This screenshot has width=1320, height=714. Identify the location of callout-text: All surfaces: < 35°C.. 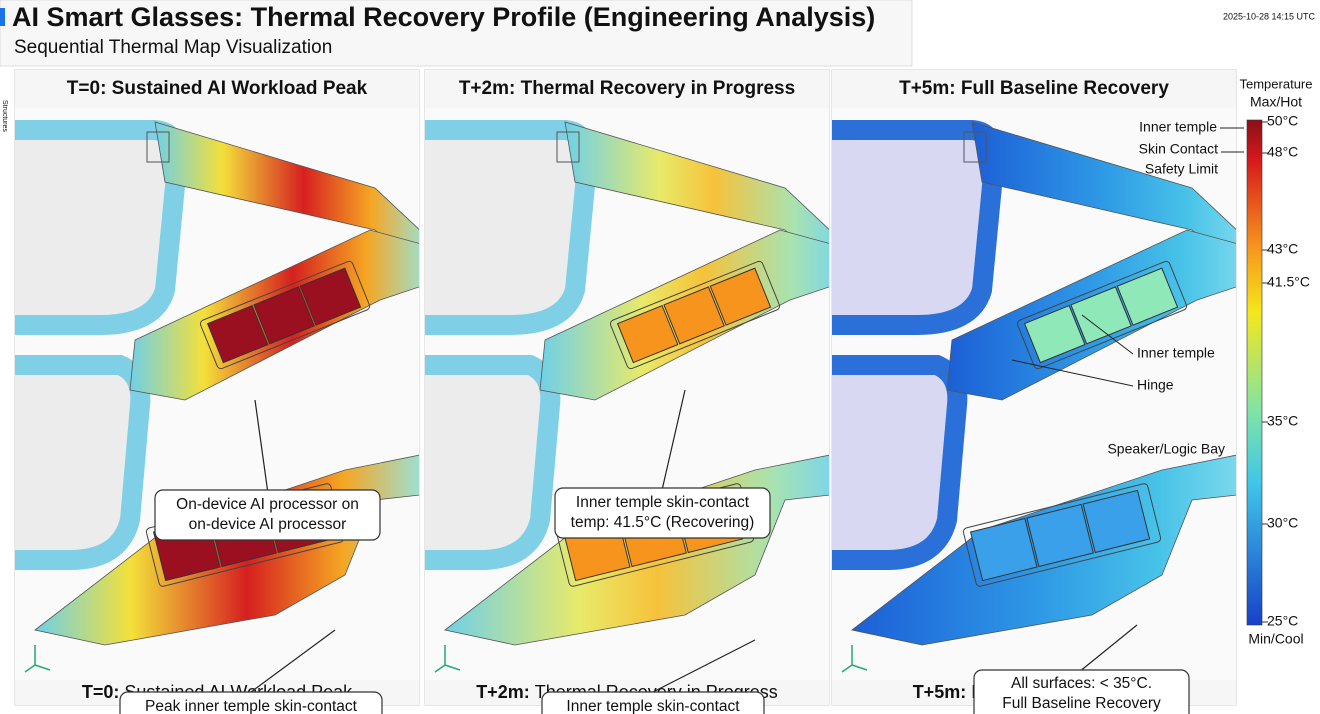
(1081, 683).